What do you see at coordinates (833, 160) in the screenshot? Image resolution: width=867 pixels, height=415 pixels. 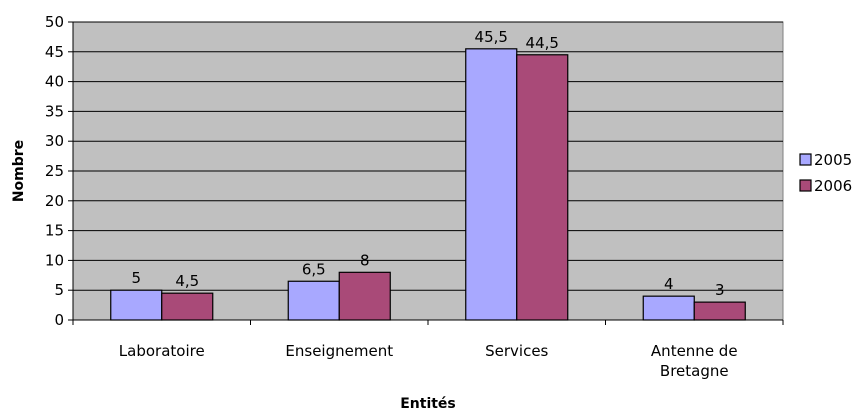 I see `legend-label: 2005` at bounding box center [833, 160].